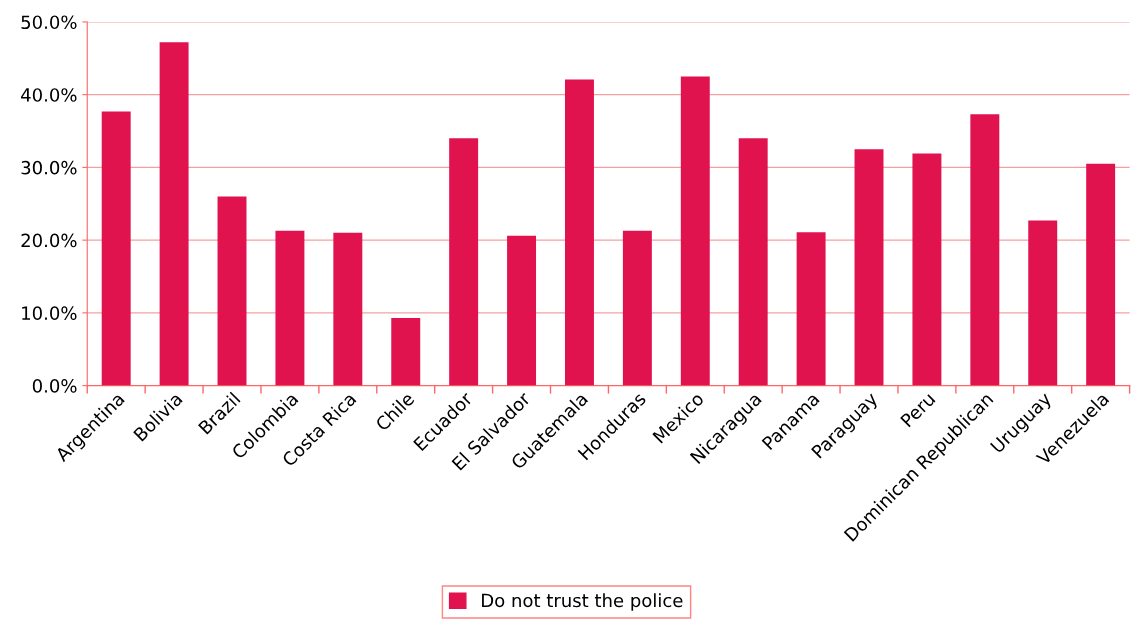 The width and height of the screenshot is (1133, 627). Describe the element at coordinates (49, 313) in the screenshot. I see `y-tick-label: 10.0%` at that location.